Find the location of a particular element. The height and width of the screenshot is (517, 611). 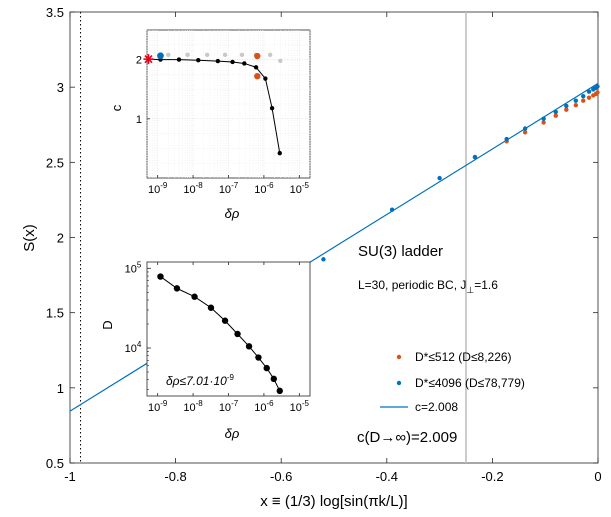

inset-c-x-tick-label-exp: -9 is located at coordinates (164, 185).